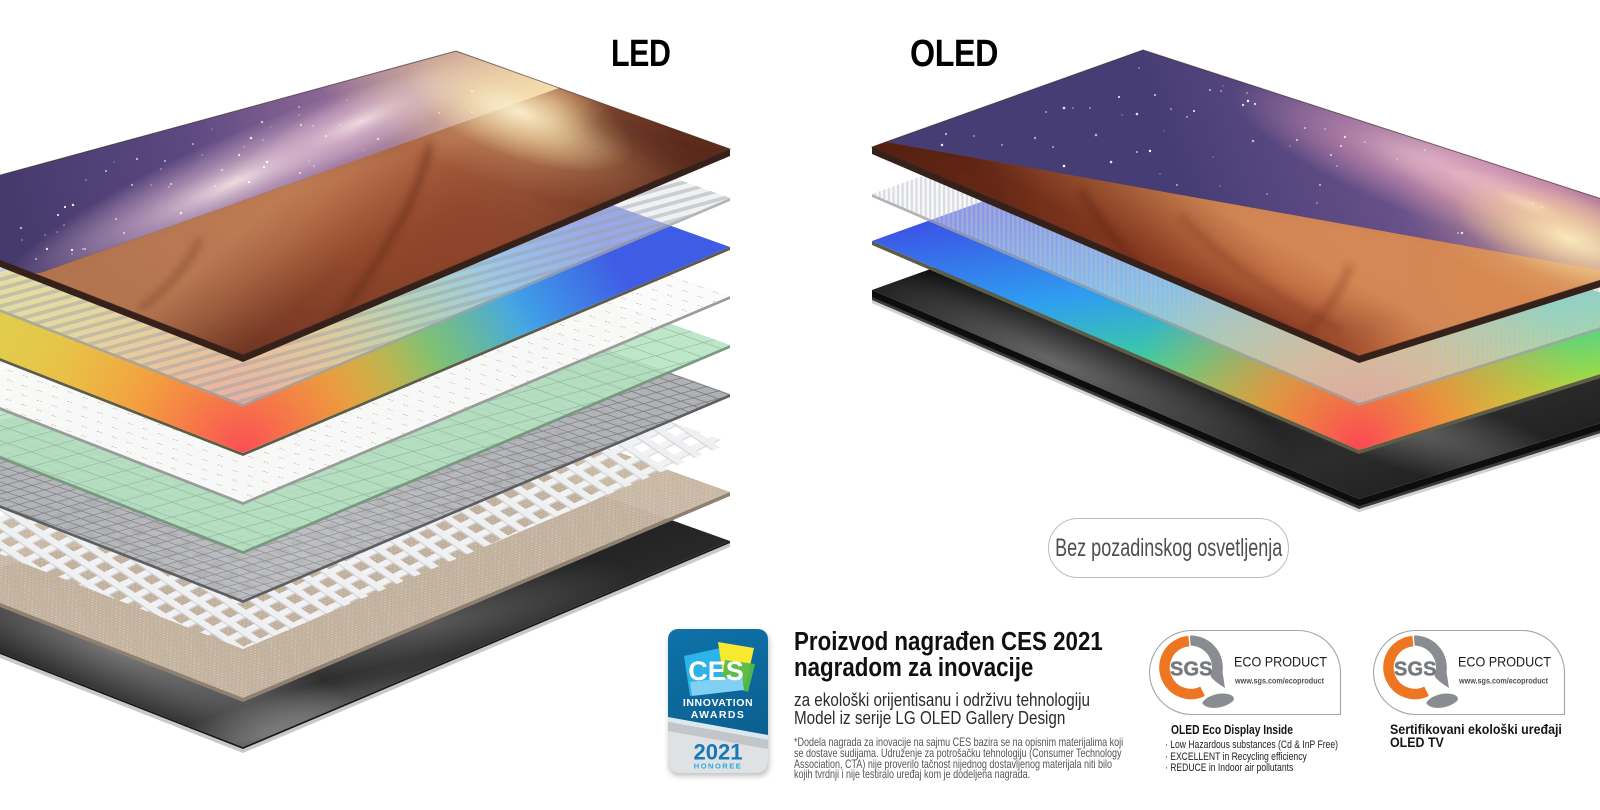 The image size is (1600, 810). What do you see at coordinates (716, 671) in the screenshot?
I see `svg-text: CES` at bounding box center [716, 671].